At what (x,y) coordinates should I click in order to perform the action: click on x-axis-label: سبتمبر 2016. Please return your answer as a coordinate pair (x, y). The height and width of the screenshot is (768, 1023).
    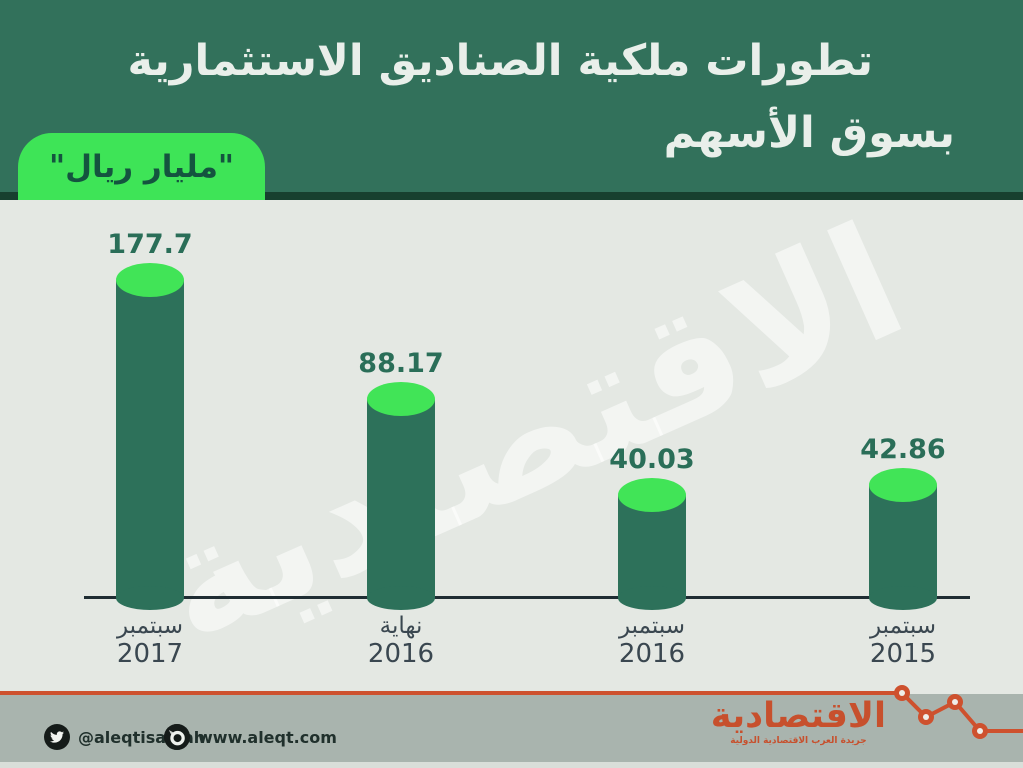
    Looking at the image, I should click on (652, 640).